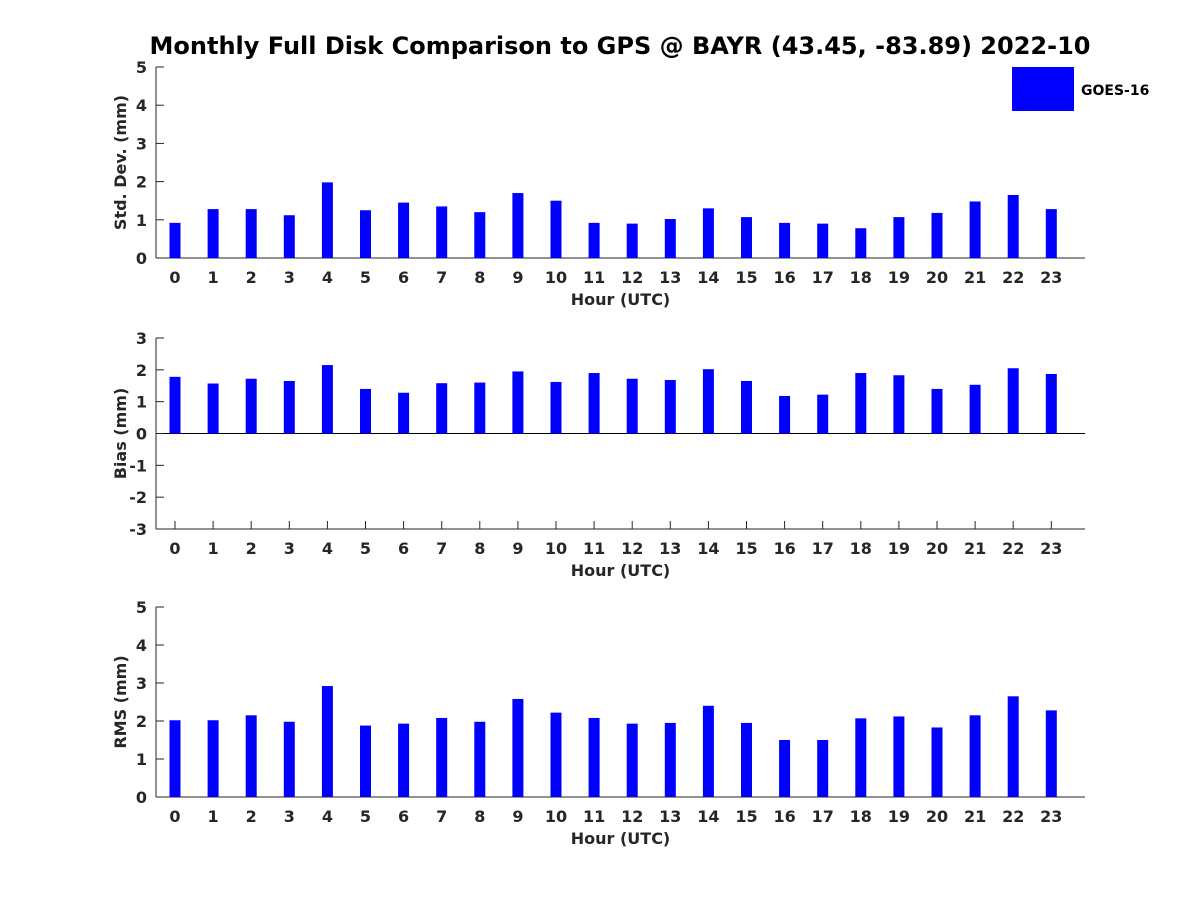 The image size is (1200, 900). Describe the element at coordinates (1043, 89) in the screenshot. I see `legend-swatch` at that location.